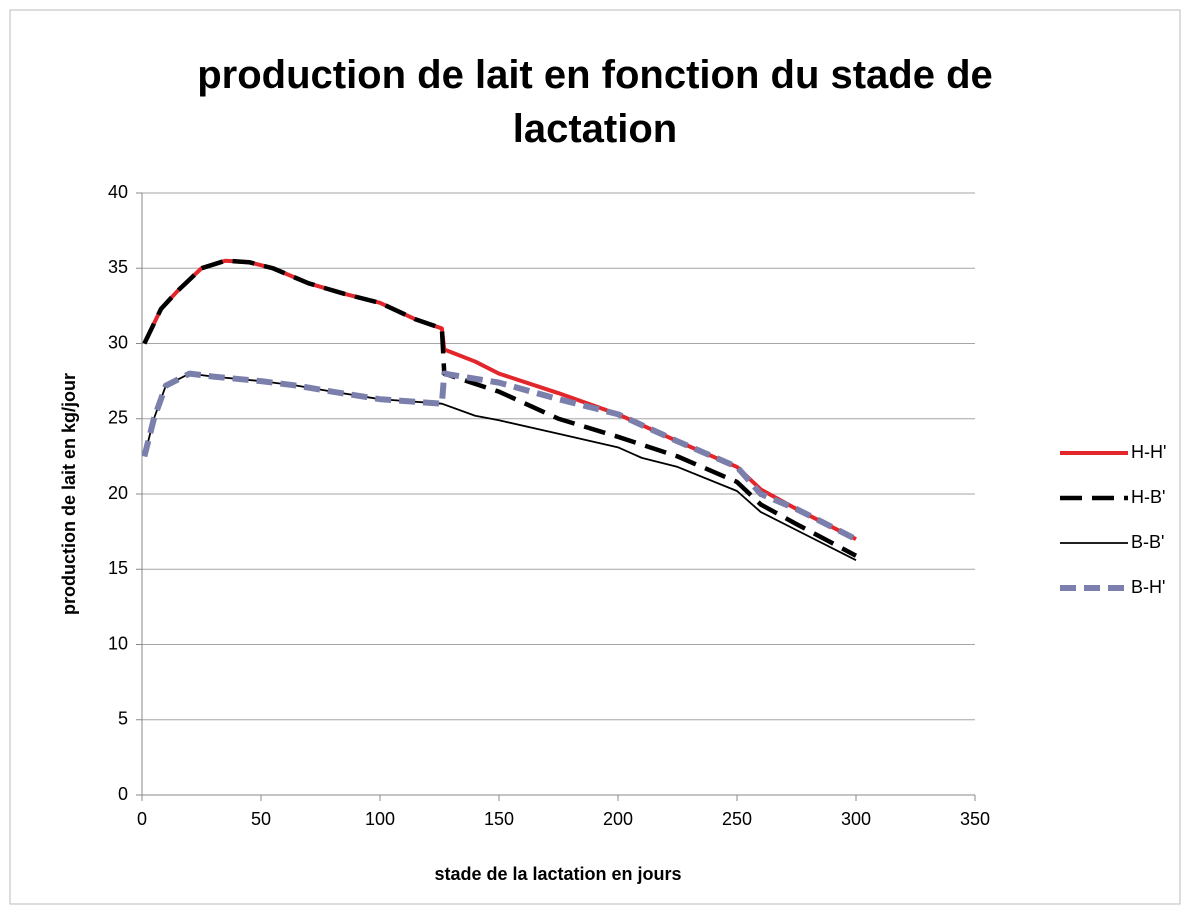 Image resolution: width=1190 pixels, height=916 pixels. Describe the element at coordinates (1147, 542) in the screenshot. I see `legend-label: B-B'` at that location.